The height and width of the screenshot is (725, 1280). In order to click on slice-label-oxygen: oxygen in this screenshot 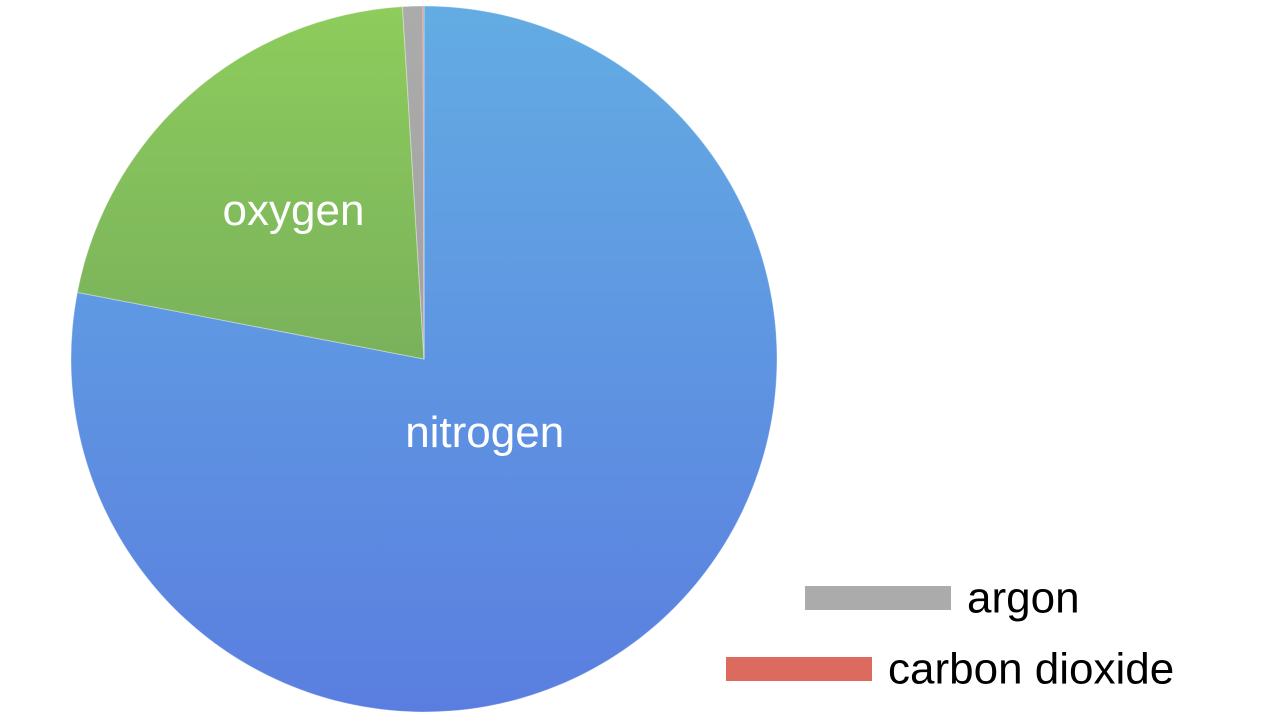, I will do `click(294, 210)`.